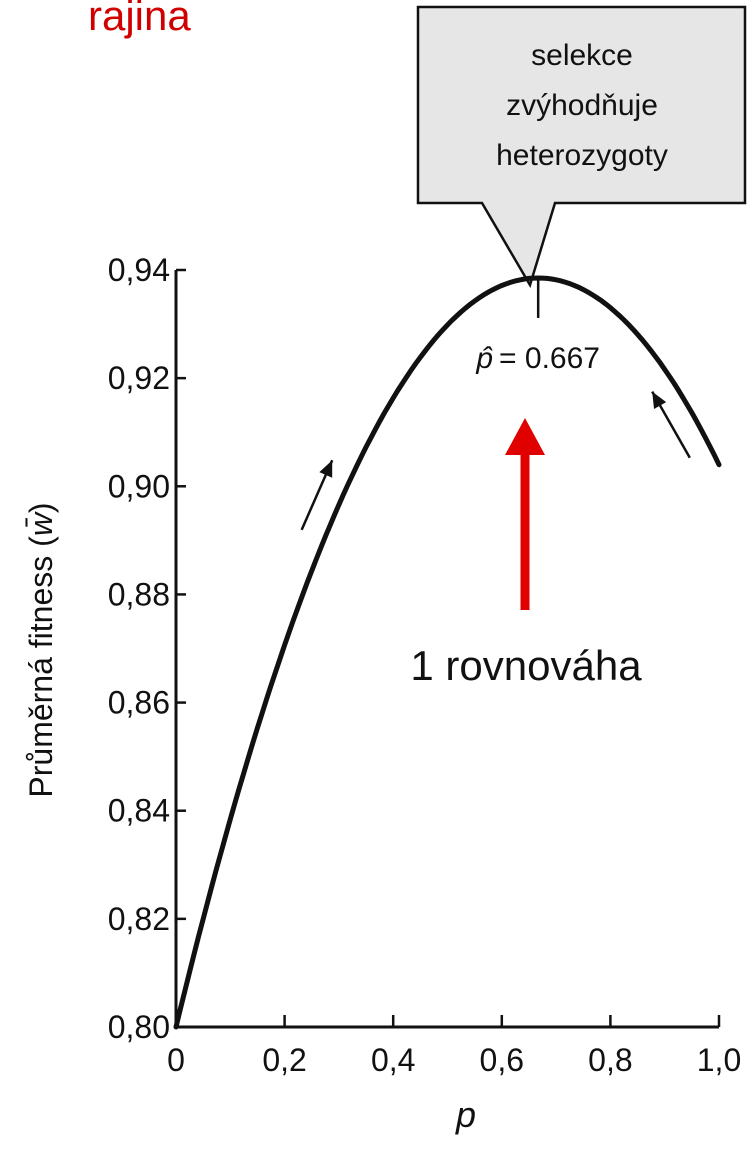 The width and height of the screenshot is (755, 1149). What do you see at coordinates (582, 155) in the screenshot?
I see `callout-line-3: heterozygoty` at bounding box center [582, 155].